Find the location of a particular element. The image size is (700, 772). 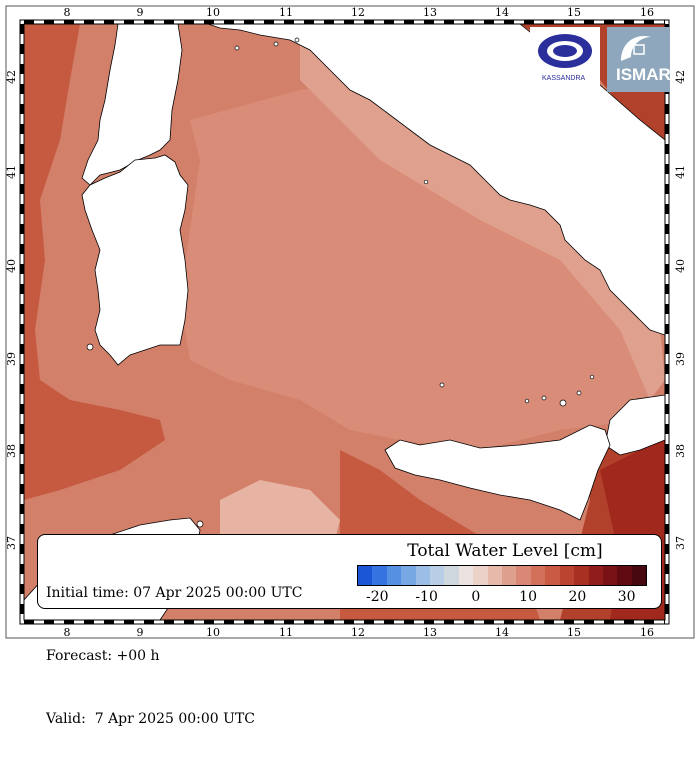

island-panarea is located at coordinates (592, 377).